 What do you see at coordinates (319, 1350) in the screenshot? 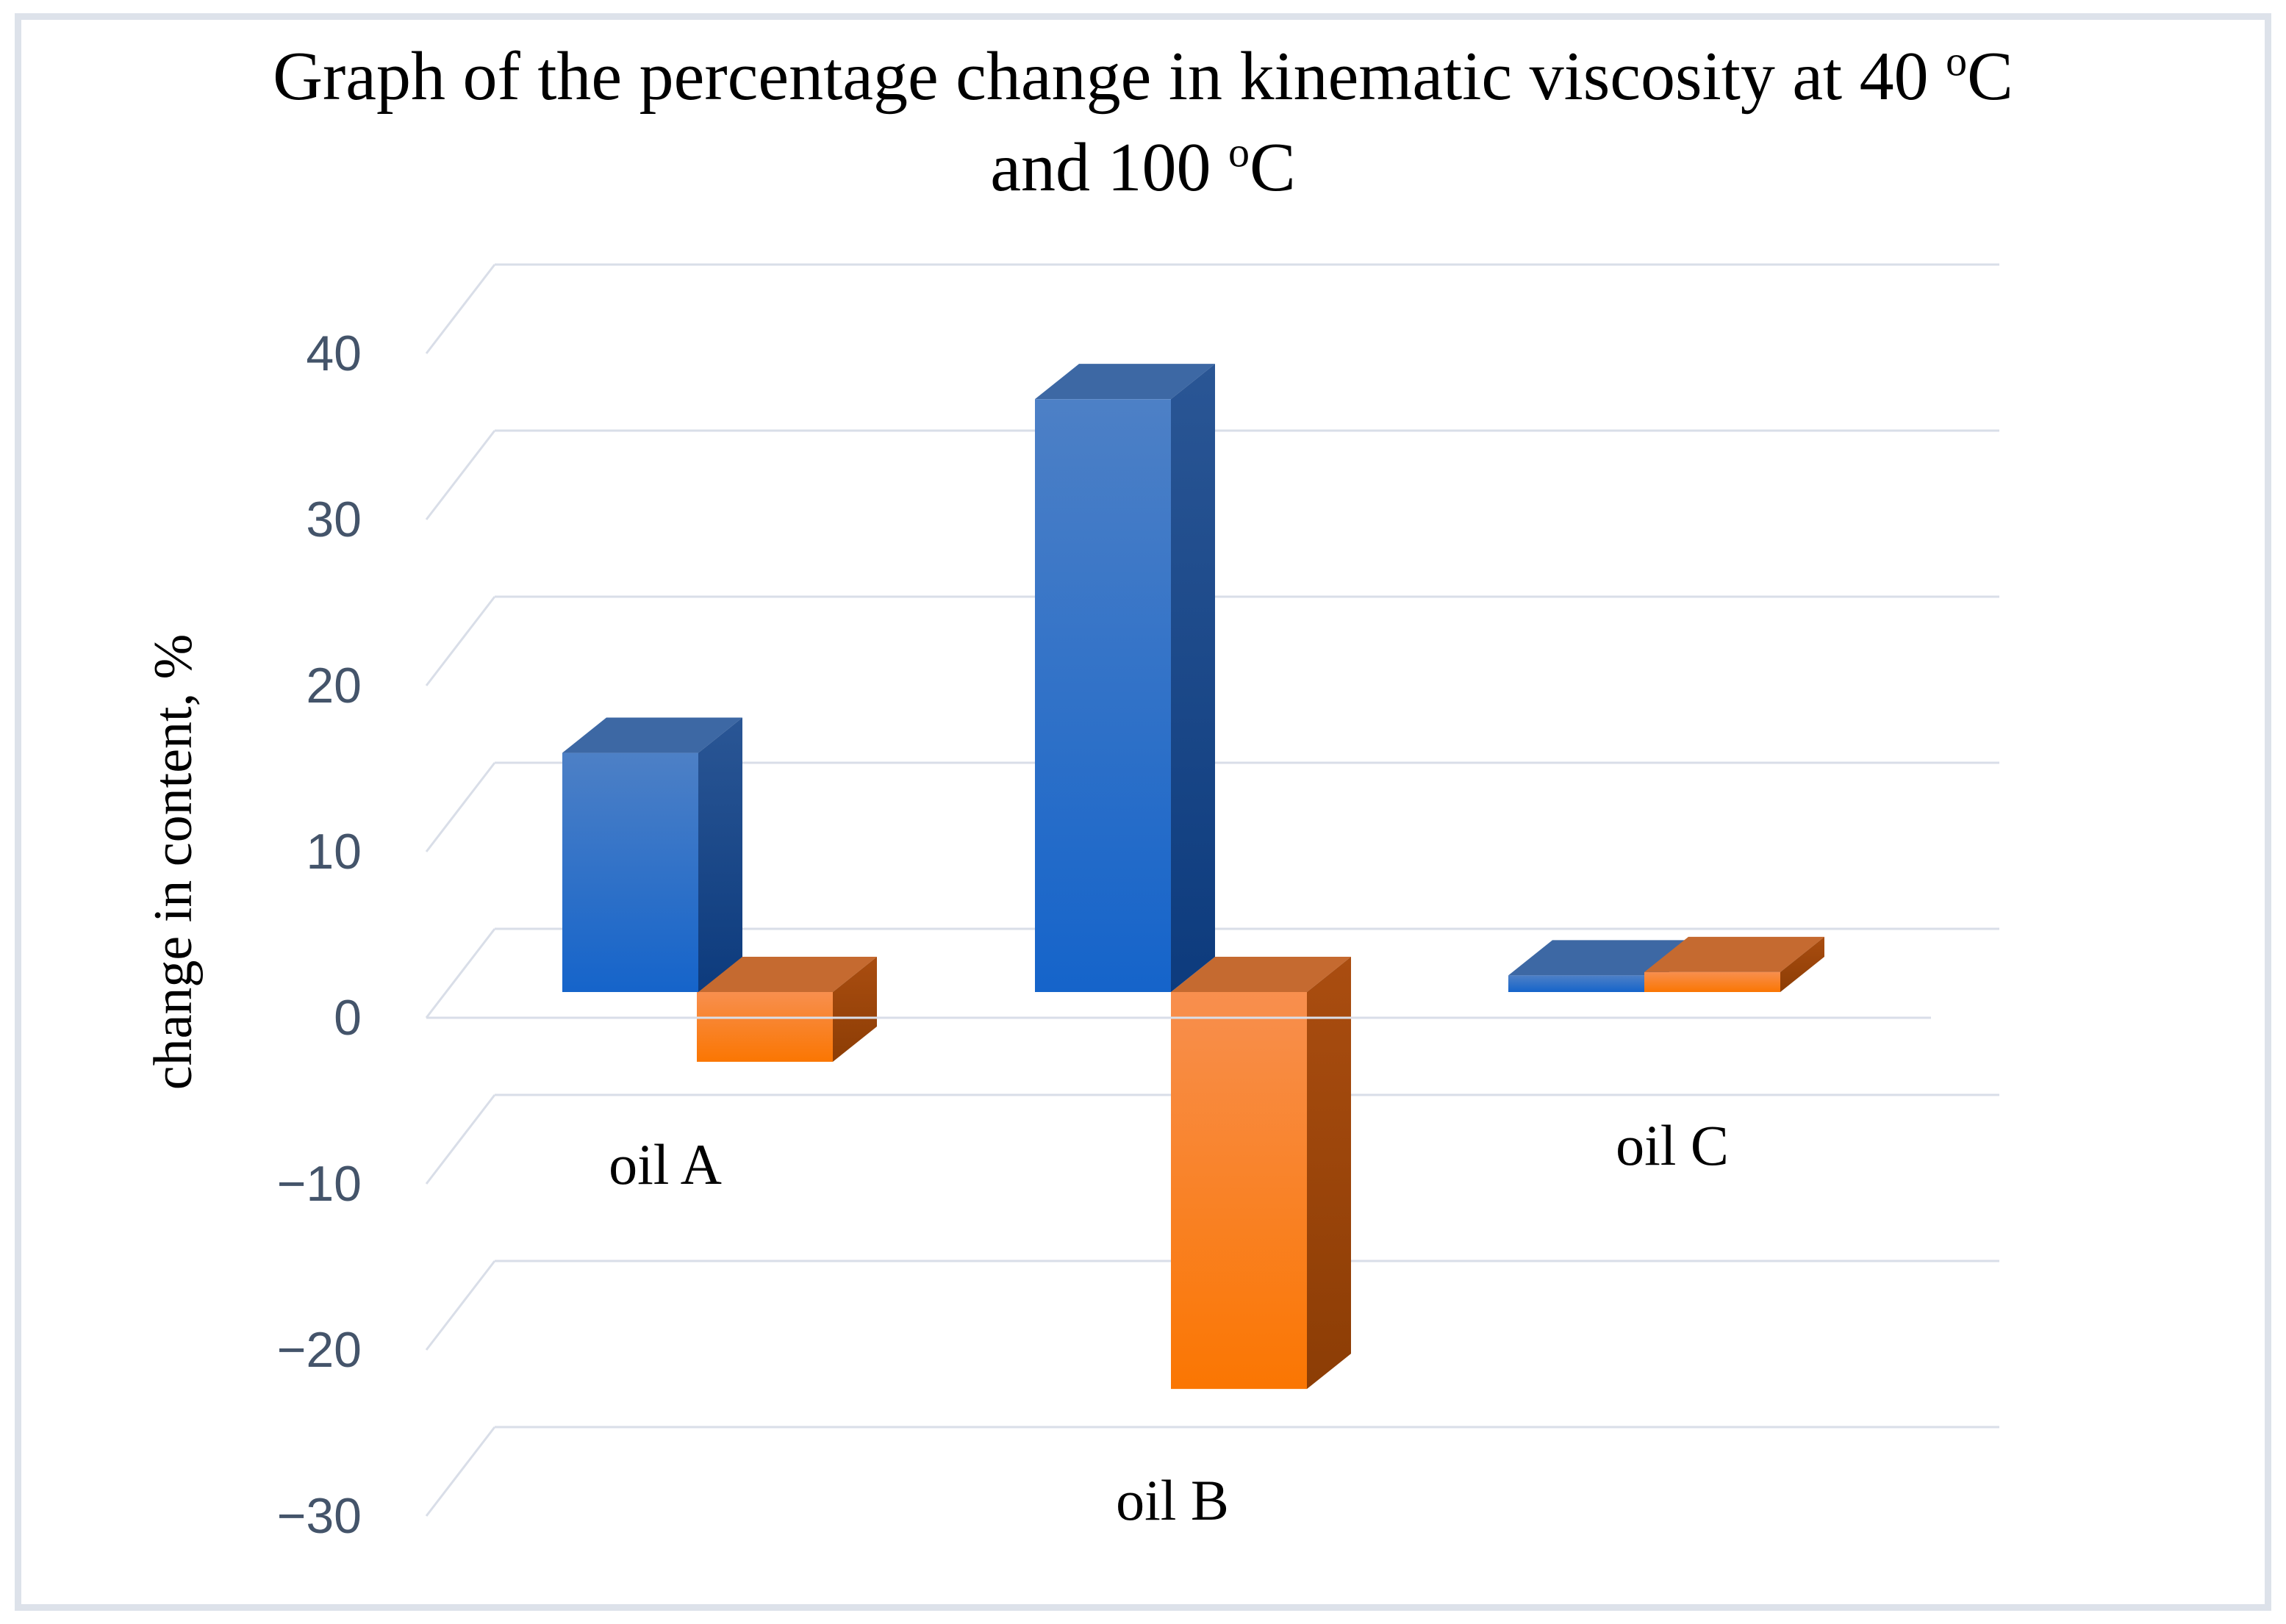
I see `y-tick-label: −20` at bounding box center [319, 1350].